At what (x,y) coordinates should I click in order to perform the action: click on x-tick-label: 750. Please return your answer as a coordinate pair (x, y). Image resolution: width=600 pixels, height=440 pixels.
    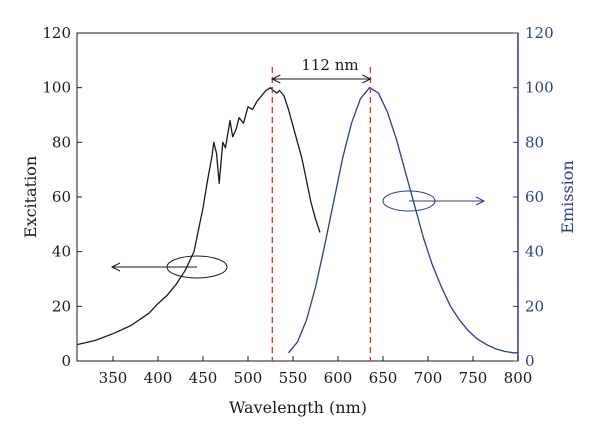
    Looking at the image, I should click on (473, 378).